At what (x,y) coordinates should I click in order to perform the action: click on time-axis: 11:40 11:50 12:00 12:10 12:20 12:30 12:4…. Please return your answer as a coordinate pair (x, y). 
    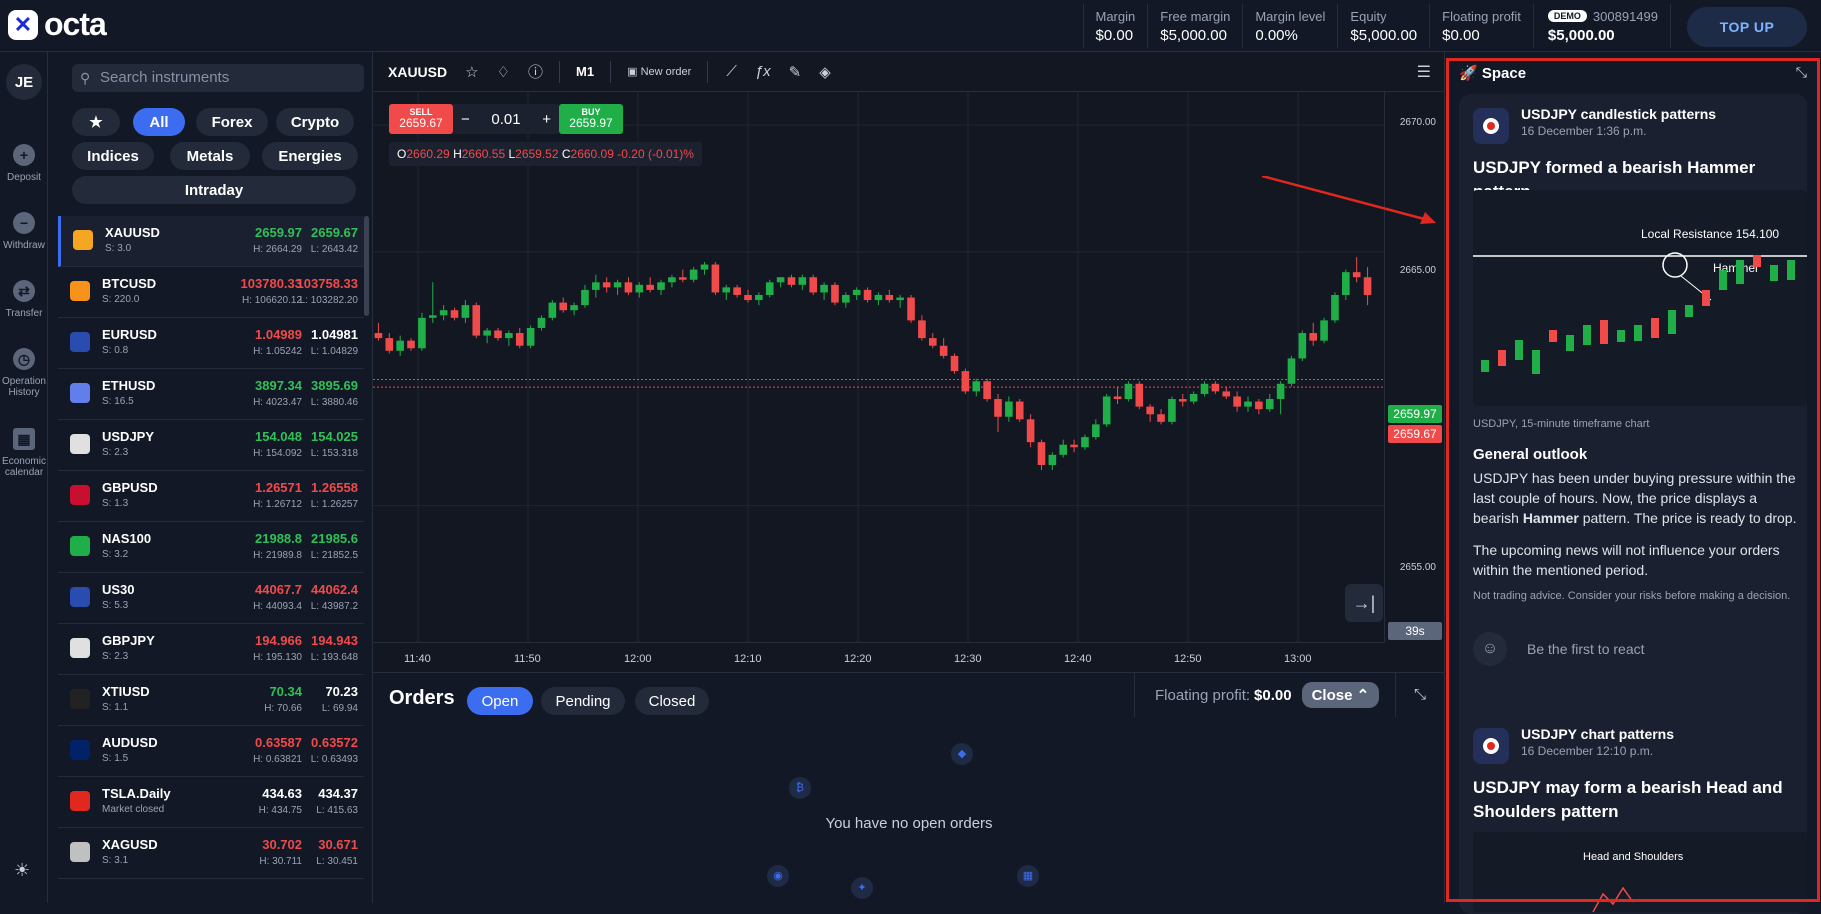
    Looking at the image, I should click on (879, 657).